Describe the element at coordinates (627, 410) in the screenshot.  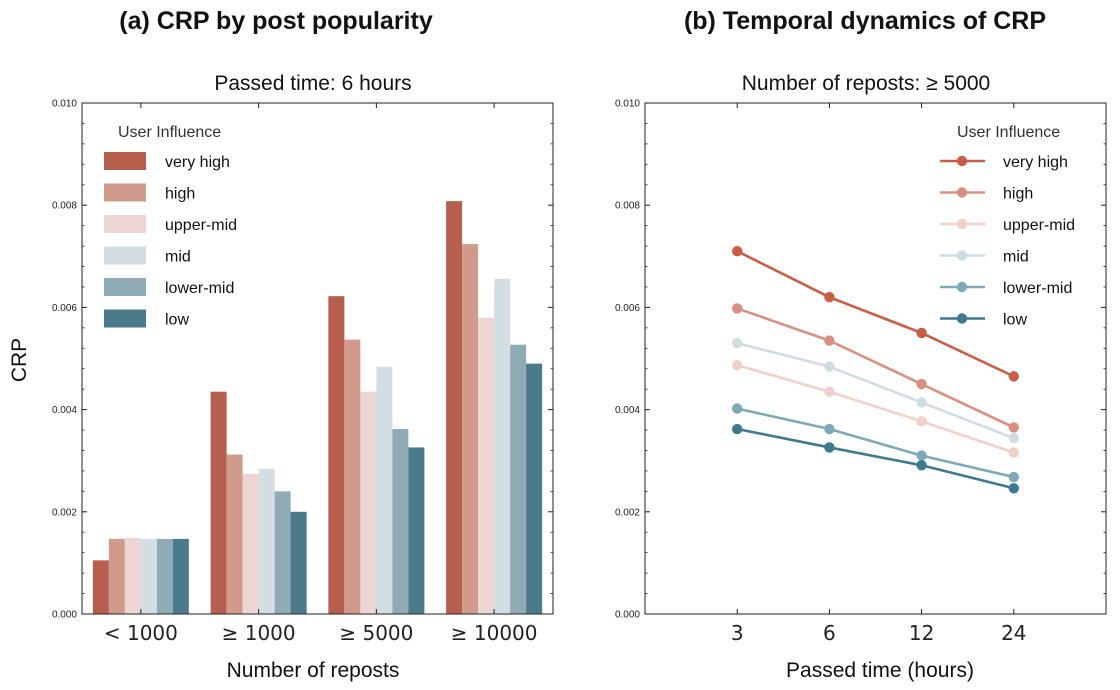
I see `panel-b-ytick-label: 0.004` at that location.